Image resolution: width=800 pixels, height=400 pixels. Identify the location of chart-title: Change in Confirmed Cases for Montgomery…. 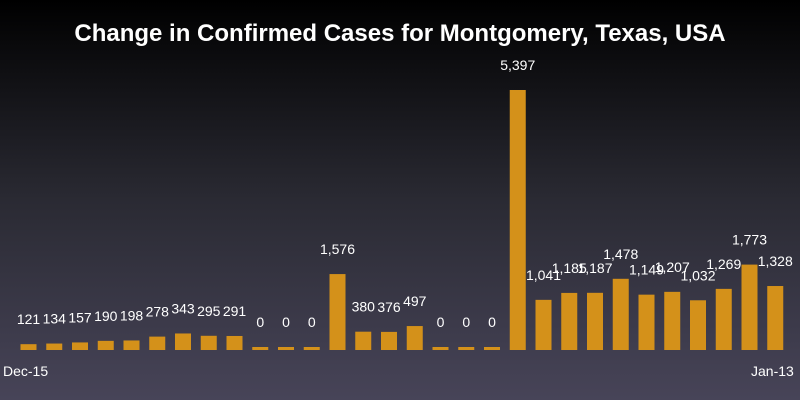
(400, 33).